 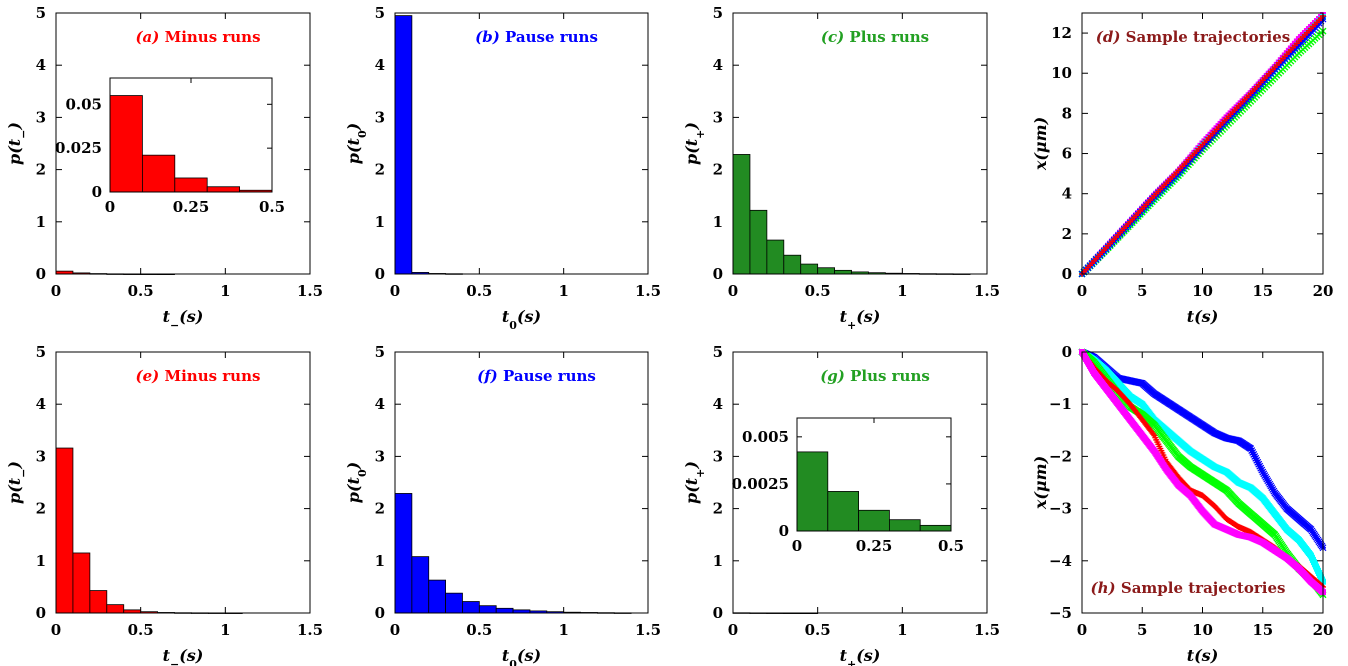 I want to click on panel-title: (a) Minus runs, so click(x=197, y=37).